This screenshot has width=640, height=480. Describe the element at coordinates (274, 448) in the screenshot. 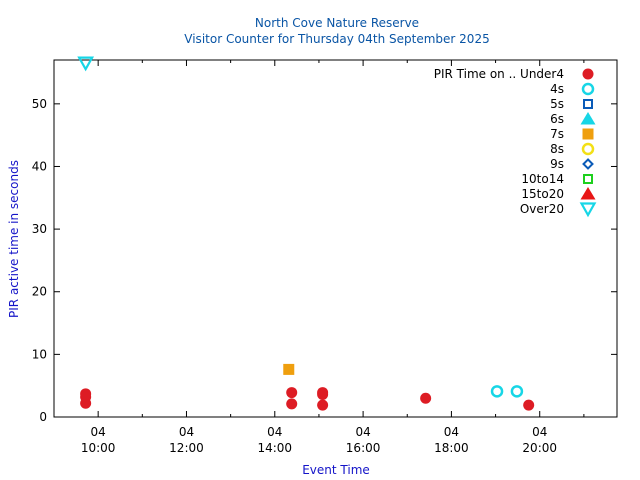

I see `x-tick-label-time: 14:00` at that location.